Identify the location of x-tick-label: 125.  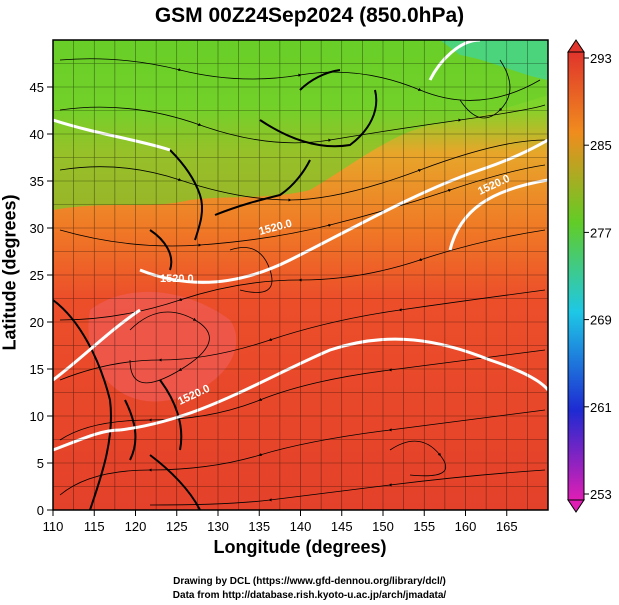
(177, 526).